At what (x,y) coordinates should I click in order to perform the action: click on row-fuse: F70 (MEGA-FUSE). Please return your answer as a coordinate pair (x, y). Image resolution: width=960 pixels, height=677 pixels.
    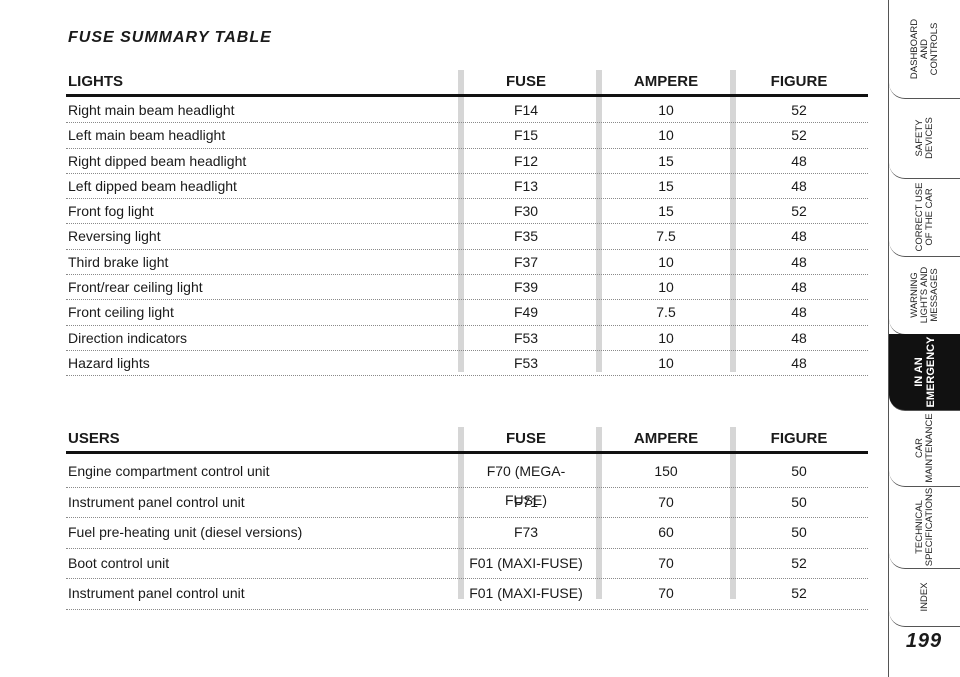
    Looking at the image, I should click on (526, 485).